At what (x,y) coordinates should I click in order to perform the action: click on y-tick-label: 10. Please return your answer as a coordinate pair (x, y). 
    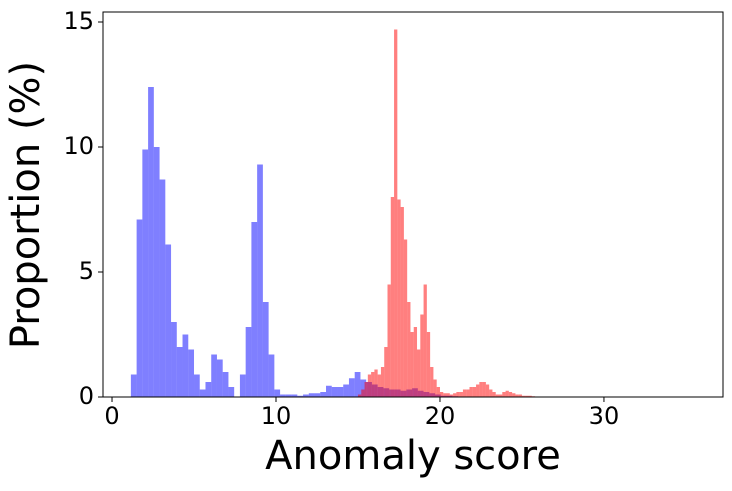
    Looking at the image, I should click on (78, 146).